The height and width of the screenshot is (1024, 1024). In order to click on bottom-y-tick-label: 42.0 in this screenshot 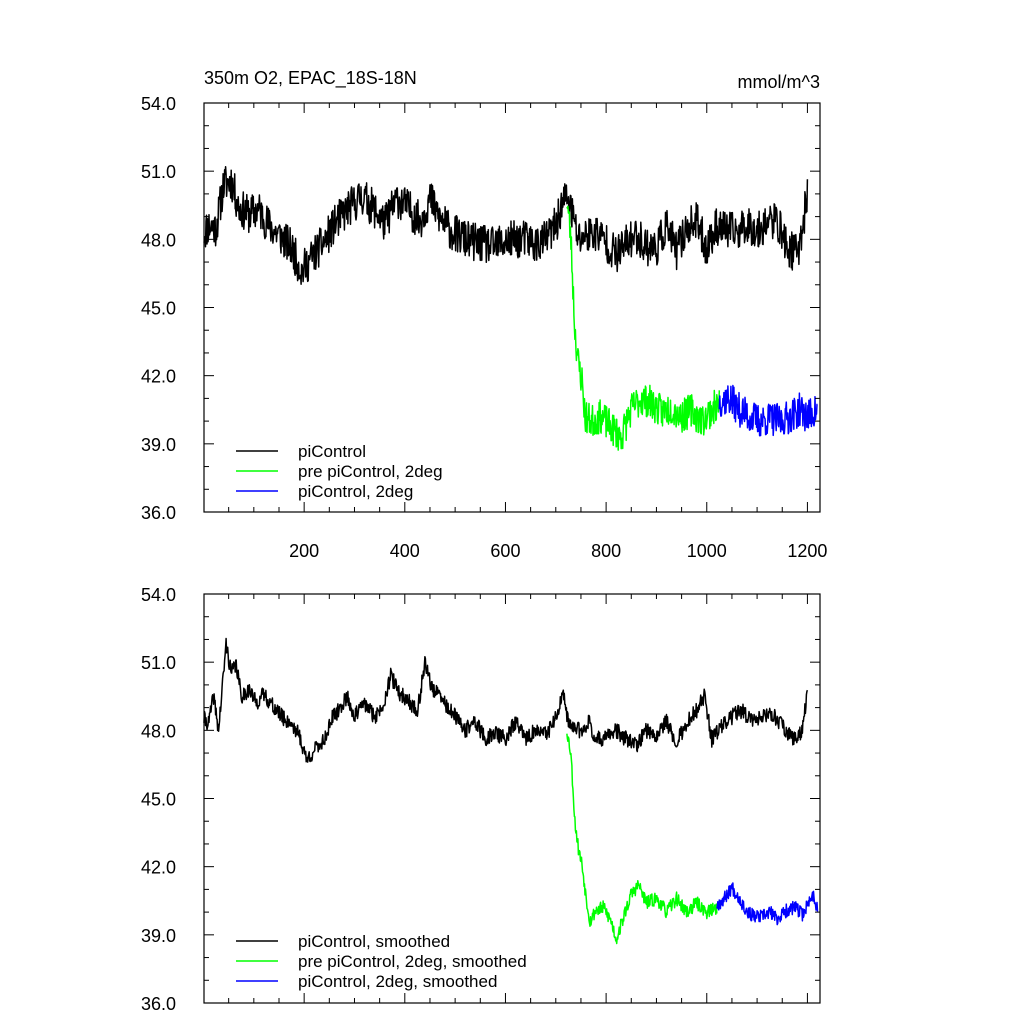, I will do `click(158, 868)`.